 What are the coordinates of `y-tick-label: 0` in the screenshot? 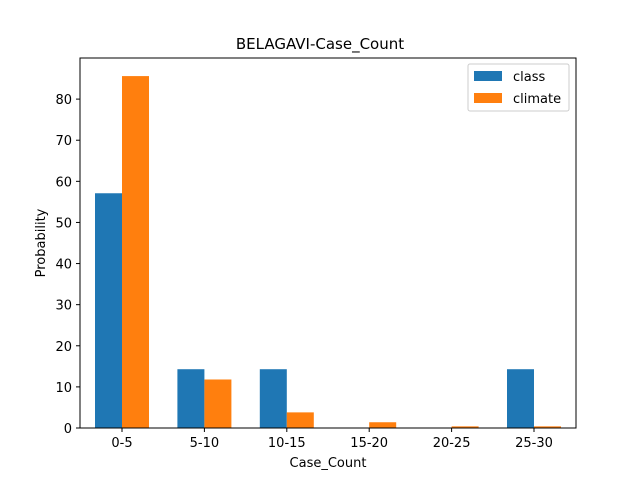 It's located at (68, 429).